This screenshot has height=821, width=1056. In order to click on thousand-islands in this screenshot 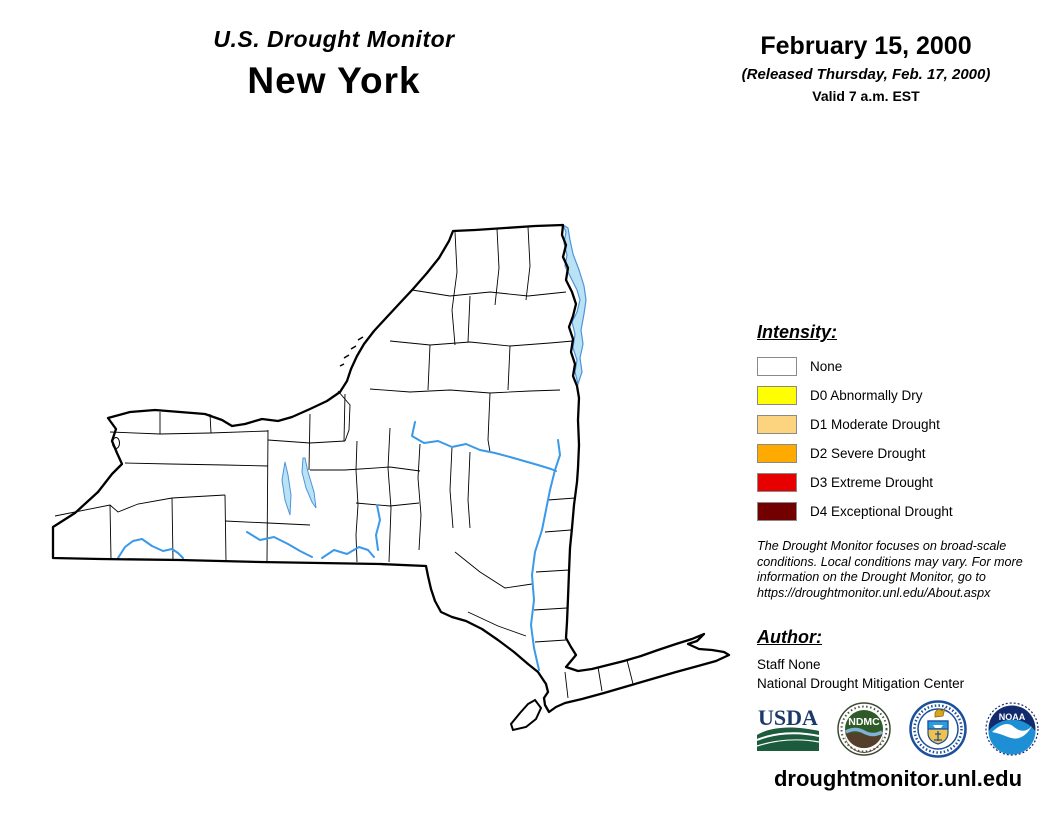, I will do `click(351, 351)`.